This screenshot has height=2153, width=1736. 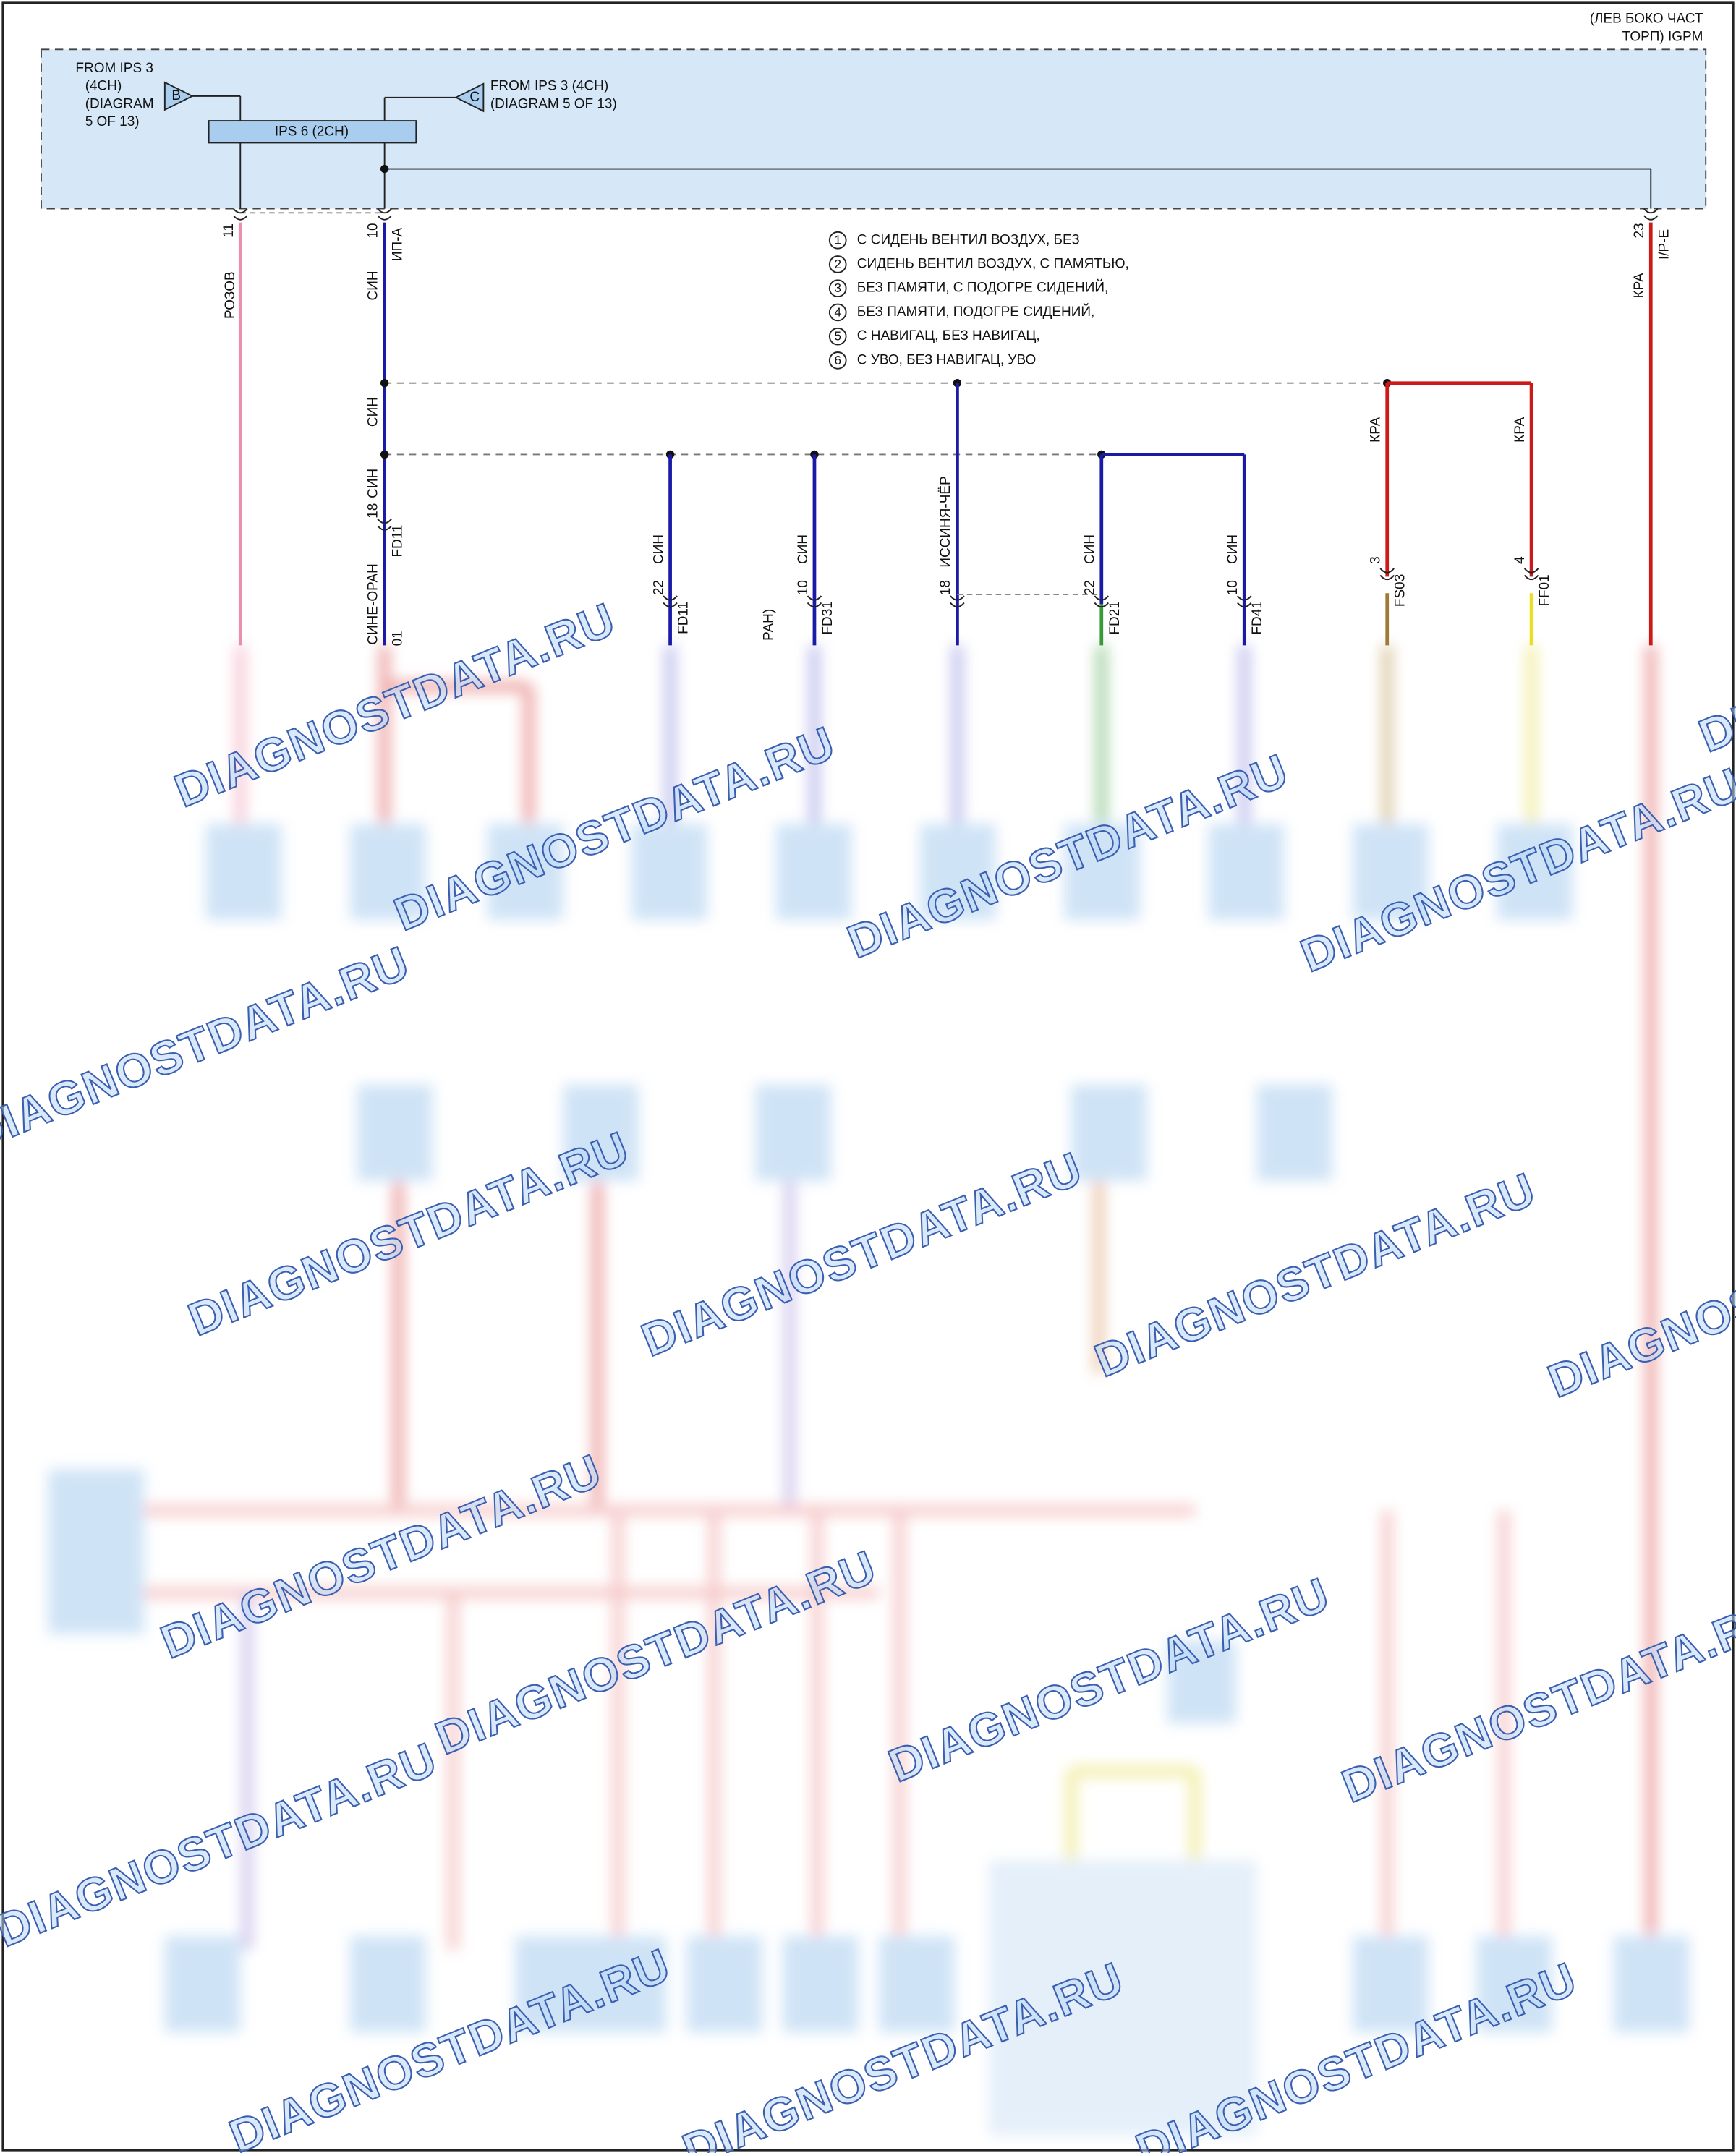 I want to click on note-number: 2, so click(x=838, y=264).